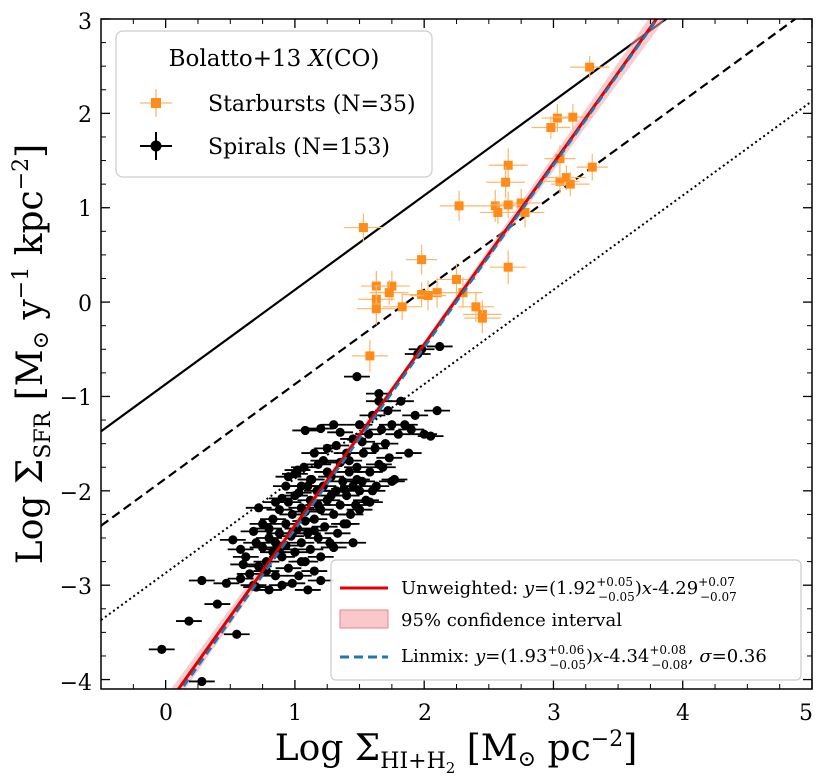 Image resolution: width=831 pixels, height=783 pixels. What do you see at coordinates (295, 713) in the screenshot?
I see `x-tick-label: 1` at bounding box center [295, 713].